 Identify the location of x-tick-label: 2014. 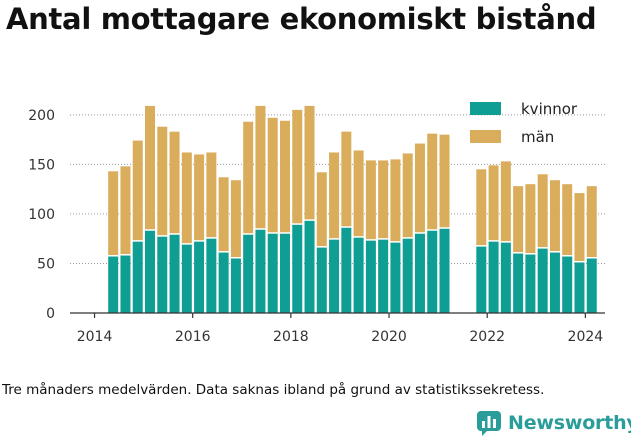
(95, 337).